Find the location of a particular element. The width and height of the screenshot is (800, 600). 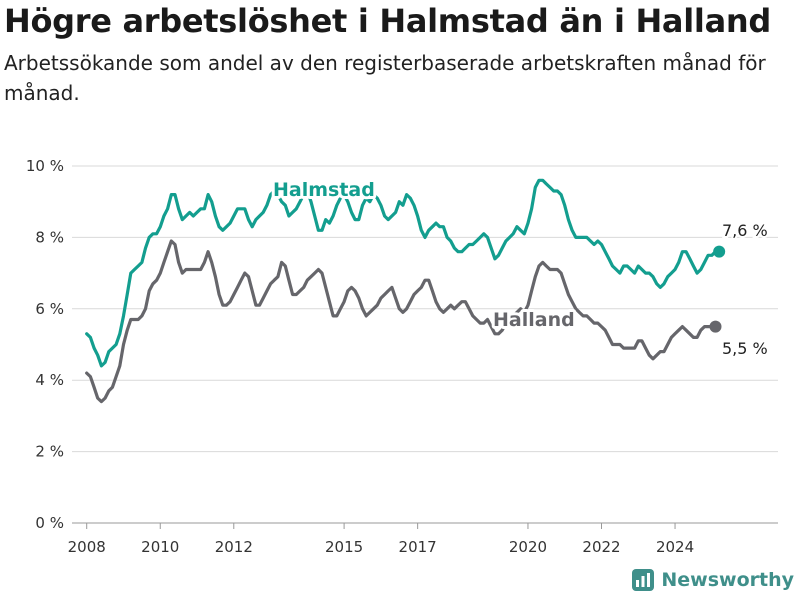

x-tick-label: 2022 is located at coordinates (601, 547).